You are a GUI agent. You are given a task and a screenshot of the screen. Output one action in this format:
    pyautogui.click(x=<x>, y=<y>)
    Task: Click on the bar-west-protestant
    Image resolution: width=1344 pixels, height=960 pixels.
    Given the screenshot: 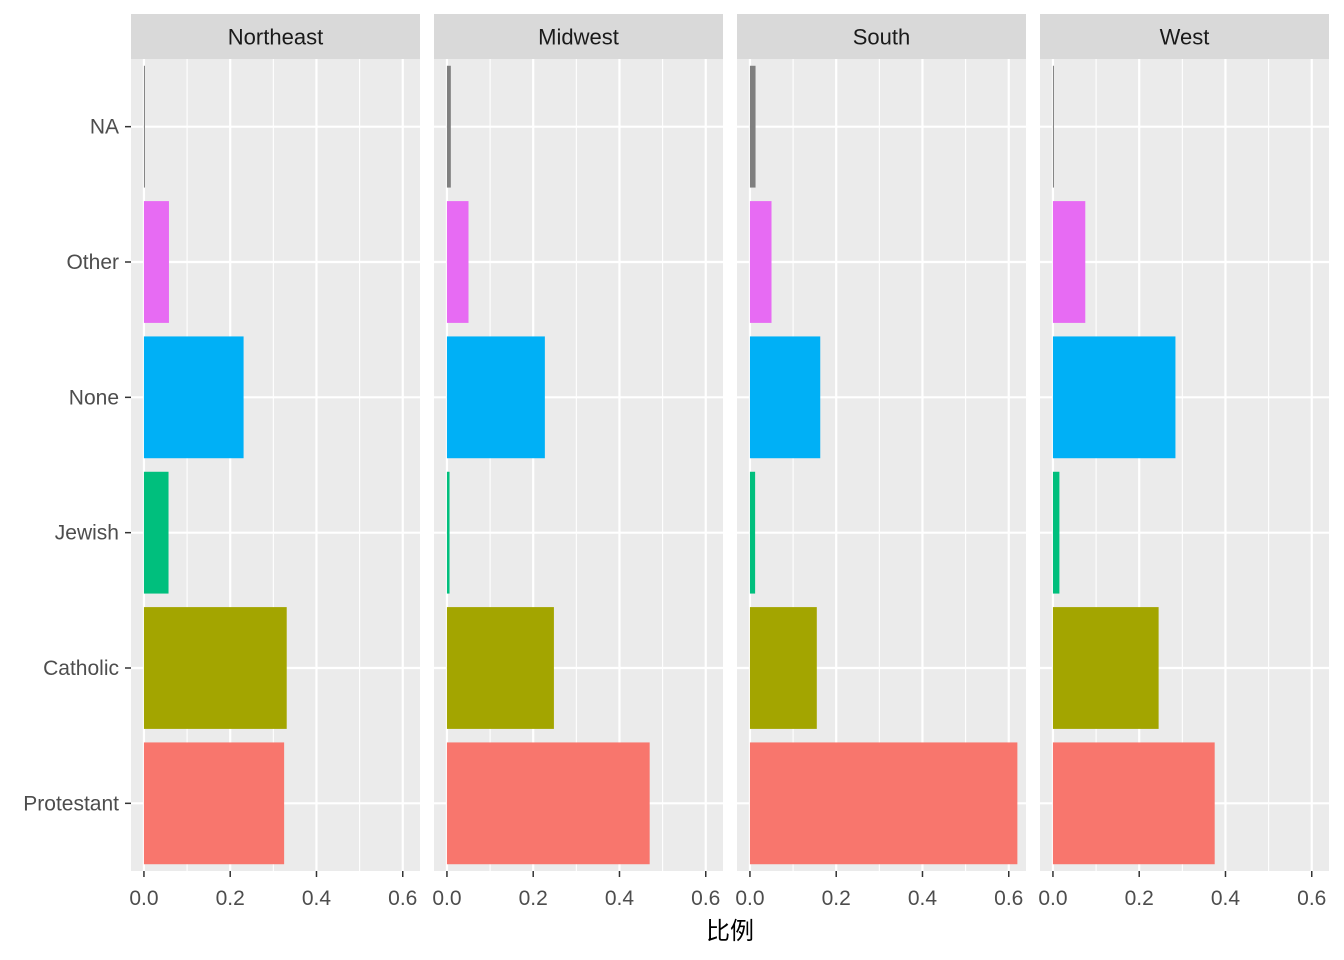 What is the action you would take?
    pyautogui.click(x=1133, y=803)
    